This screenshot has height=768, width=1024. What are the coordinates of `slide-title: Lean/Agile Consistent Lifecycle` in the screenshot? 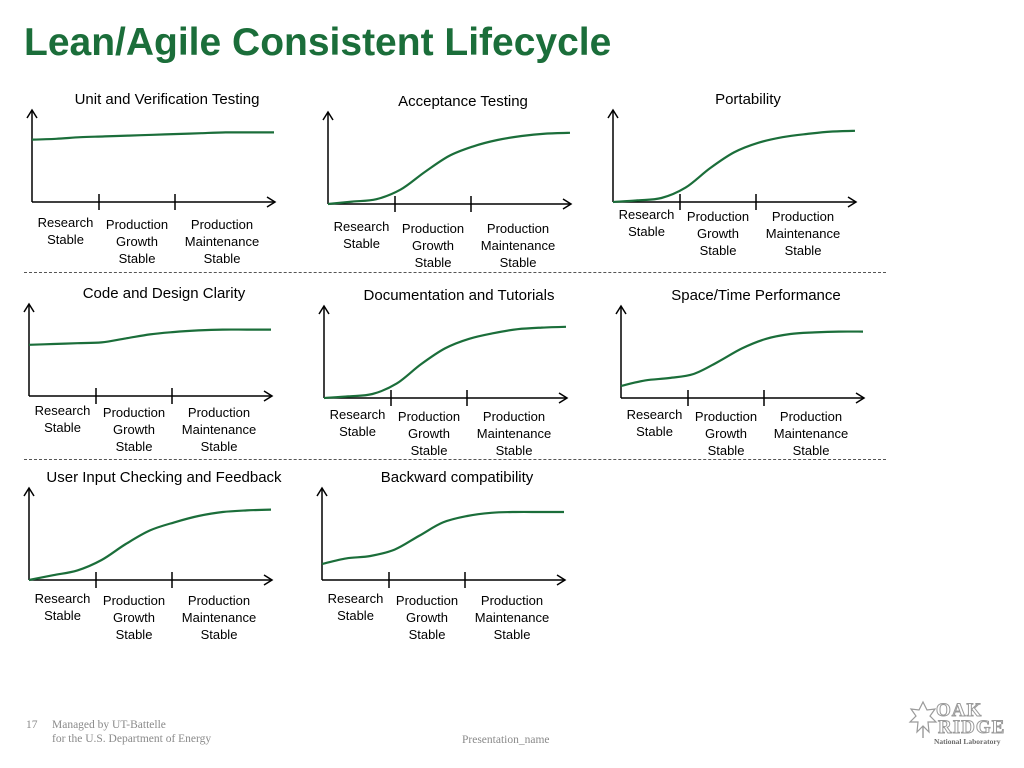 It's located at (318, 42).